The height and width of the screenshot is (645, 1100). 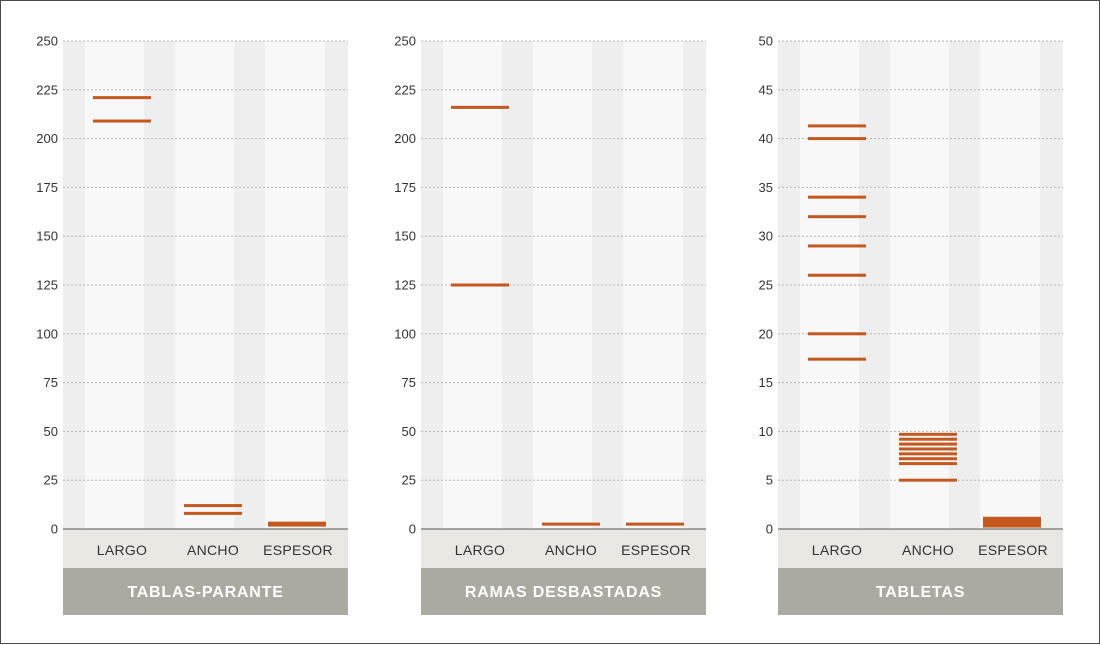 What do you see at coordinates (51, 431) in the screenshot?
I see `panel-0-y-tick-label: 50` at bounding box center [51, 431].